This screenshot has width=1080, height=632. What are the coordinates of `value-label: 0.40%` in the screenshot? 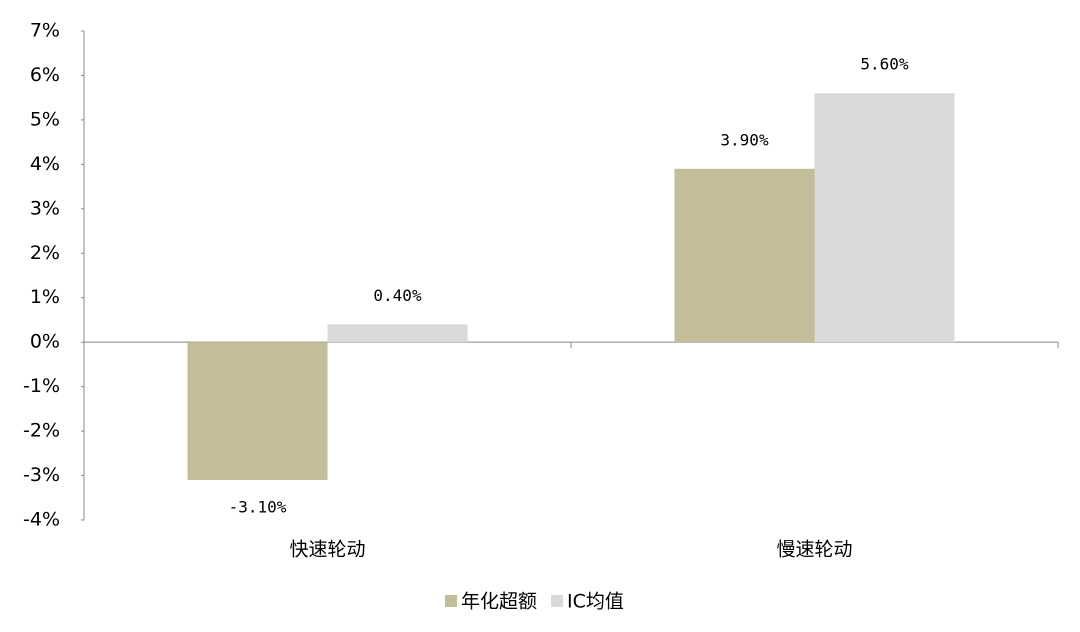 It's located at (397, 295).